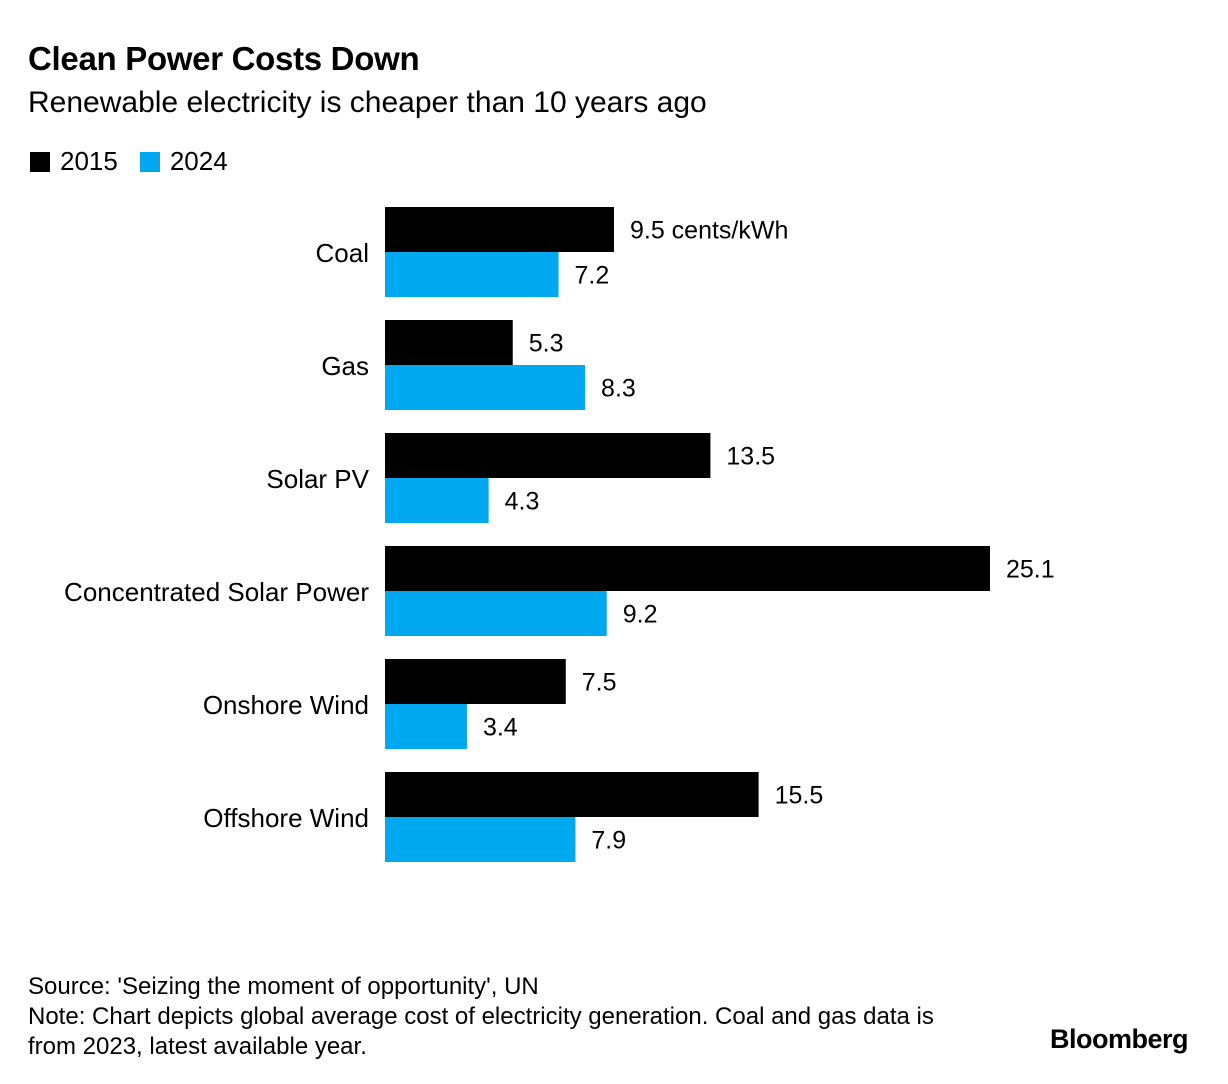 The height and width of the screenshot is (1084, 1228). Describe the element at coordinates (345, 366) in the screenshot. I see `category-label-gas: Gas` at that location.